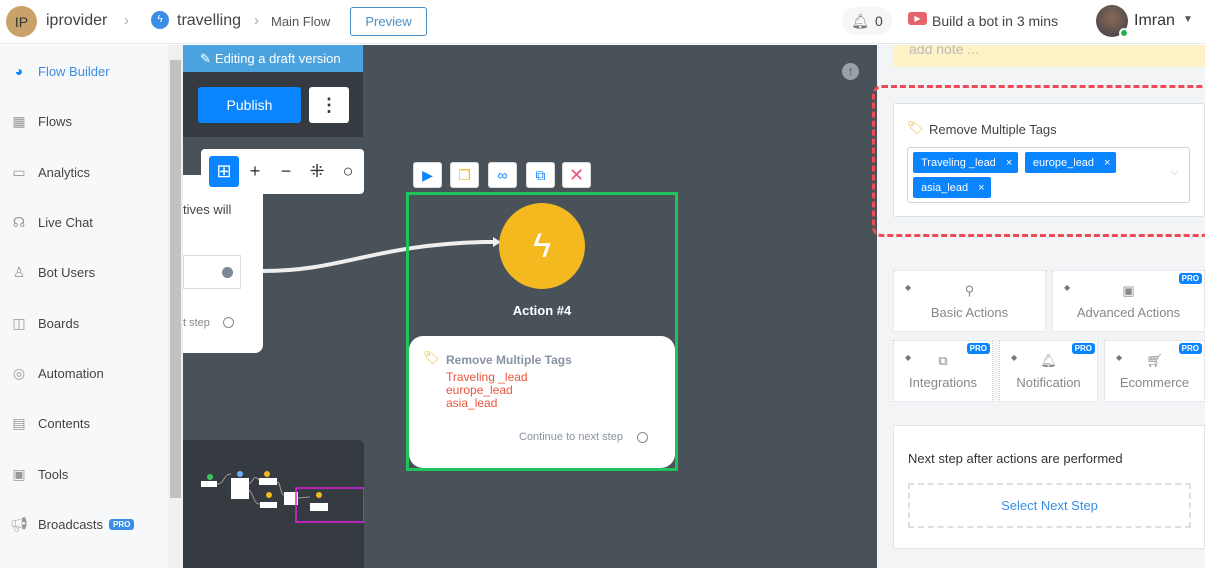 The height and width of the screenshot is (568, 1205). What do you see at coordinates (542, 331) in the screenshot?
I see `selected-node-outline` at bounding box center [542, 331].